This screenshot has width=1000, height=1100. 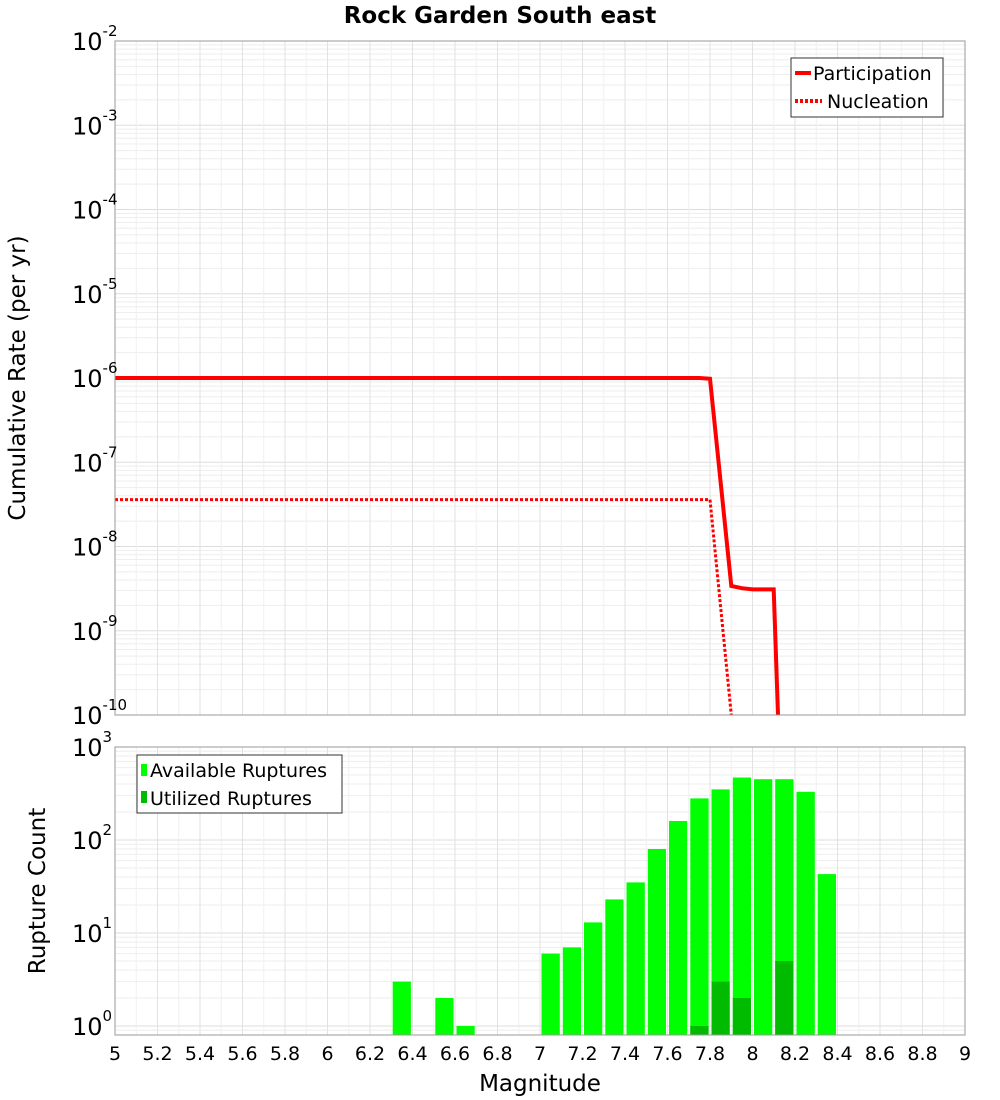 I want to click on x-tick-label: 7, so click(x=540, y=1054).